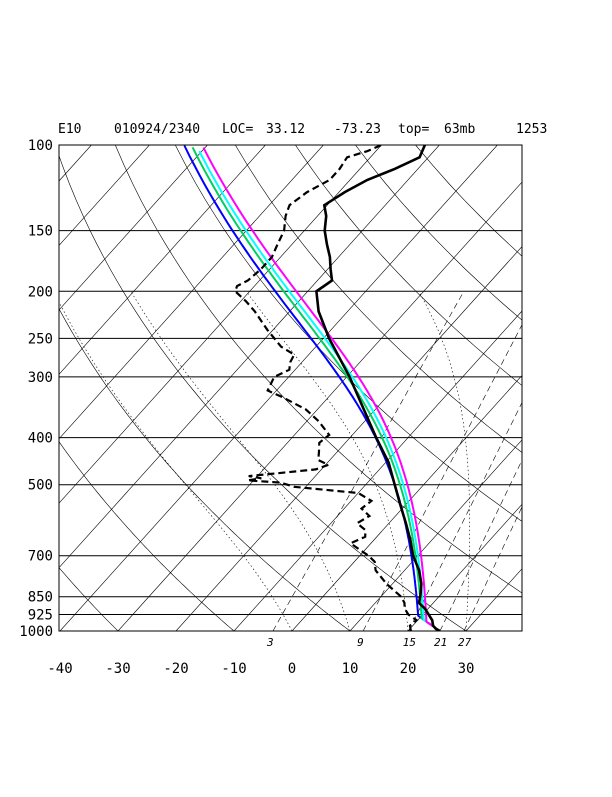 Image resolution: width=612 pixels, height=797 pixels. What do you see at coordinates (357, 129) in the screenshot?
I see `lon-value: -73.23` at bounding box center [357, 129].